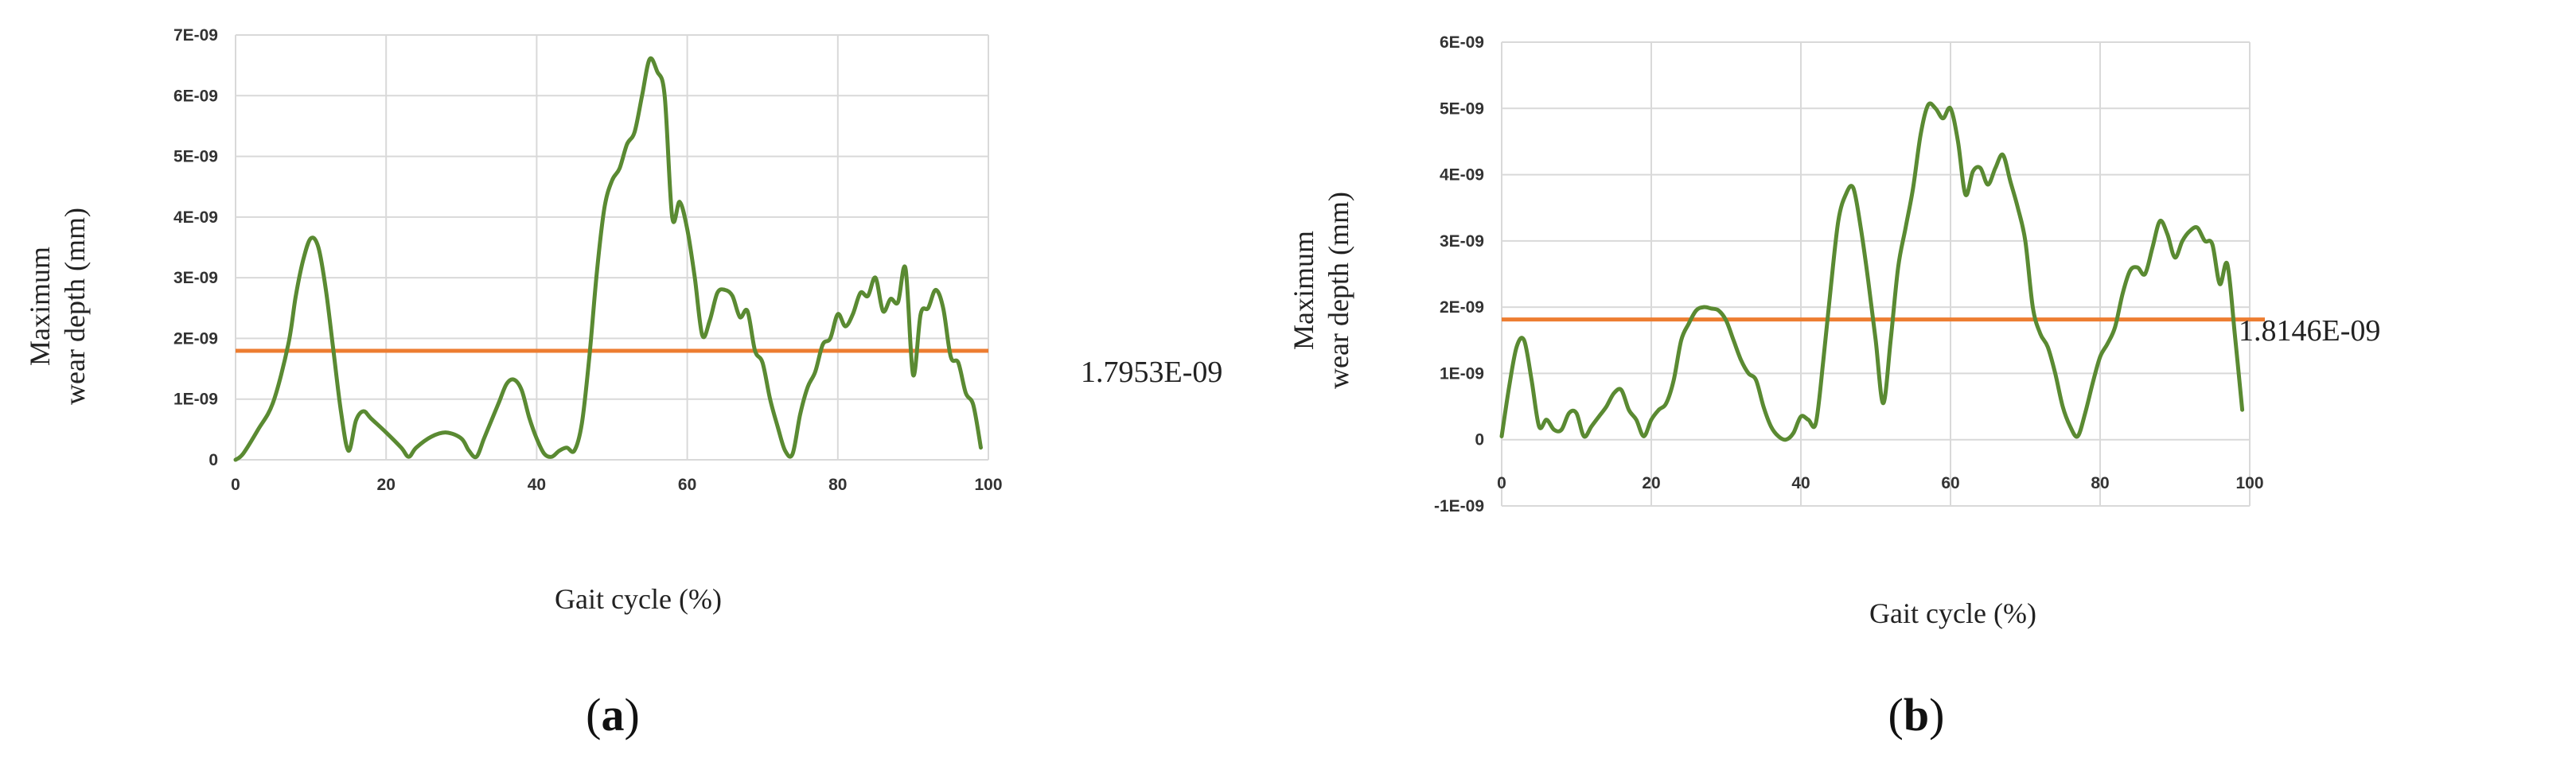  Describe the element at coordinates (2309, 331) in the screenshot. I see `reference-line-label: 1.8146E-09` at that location.